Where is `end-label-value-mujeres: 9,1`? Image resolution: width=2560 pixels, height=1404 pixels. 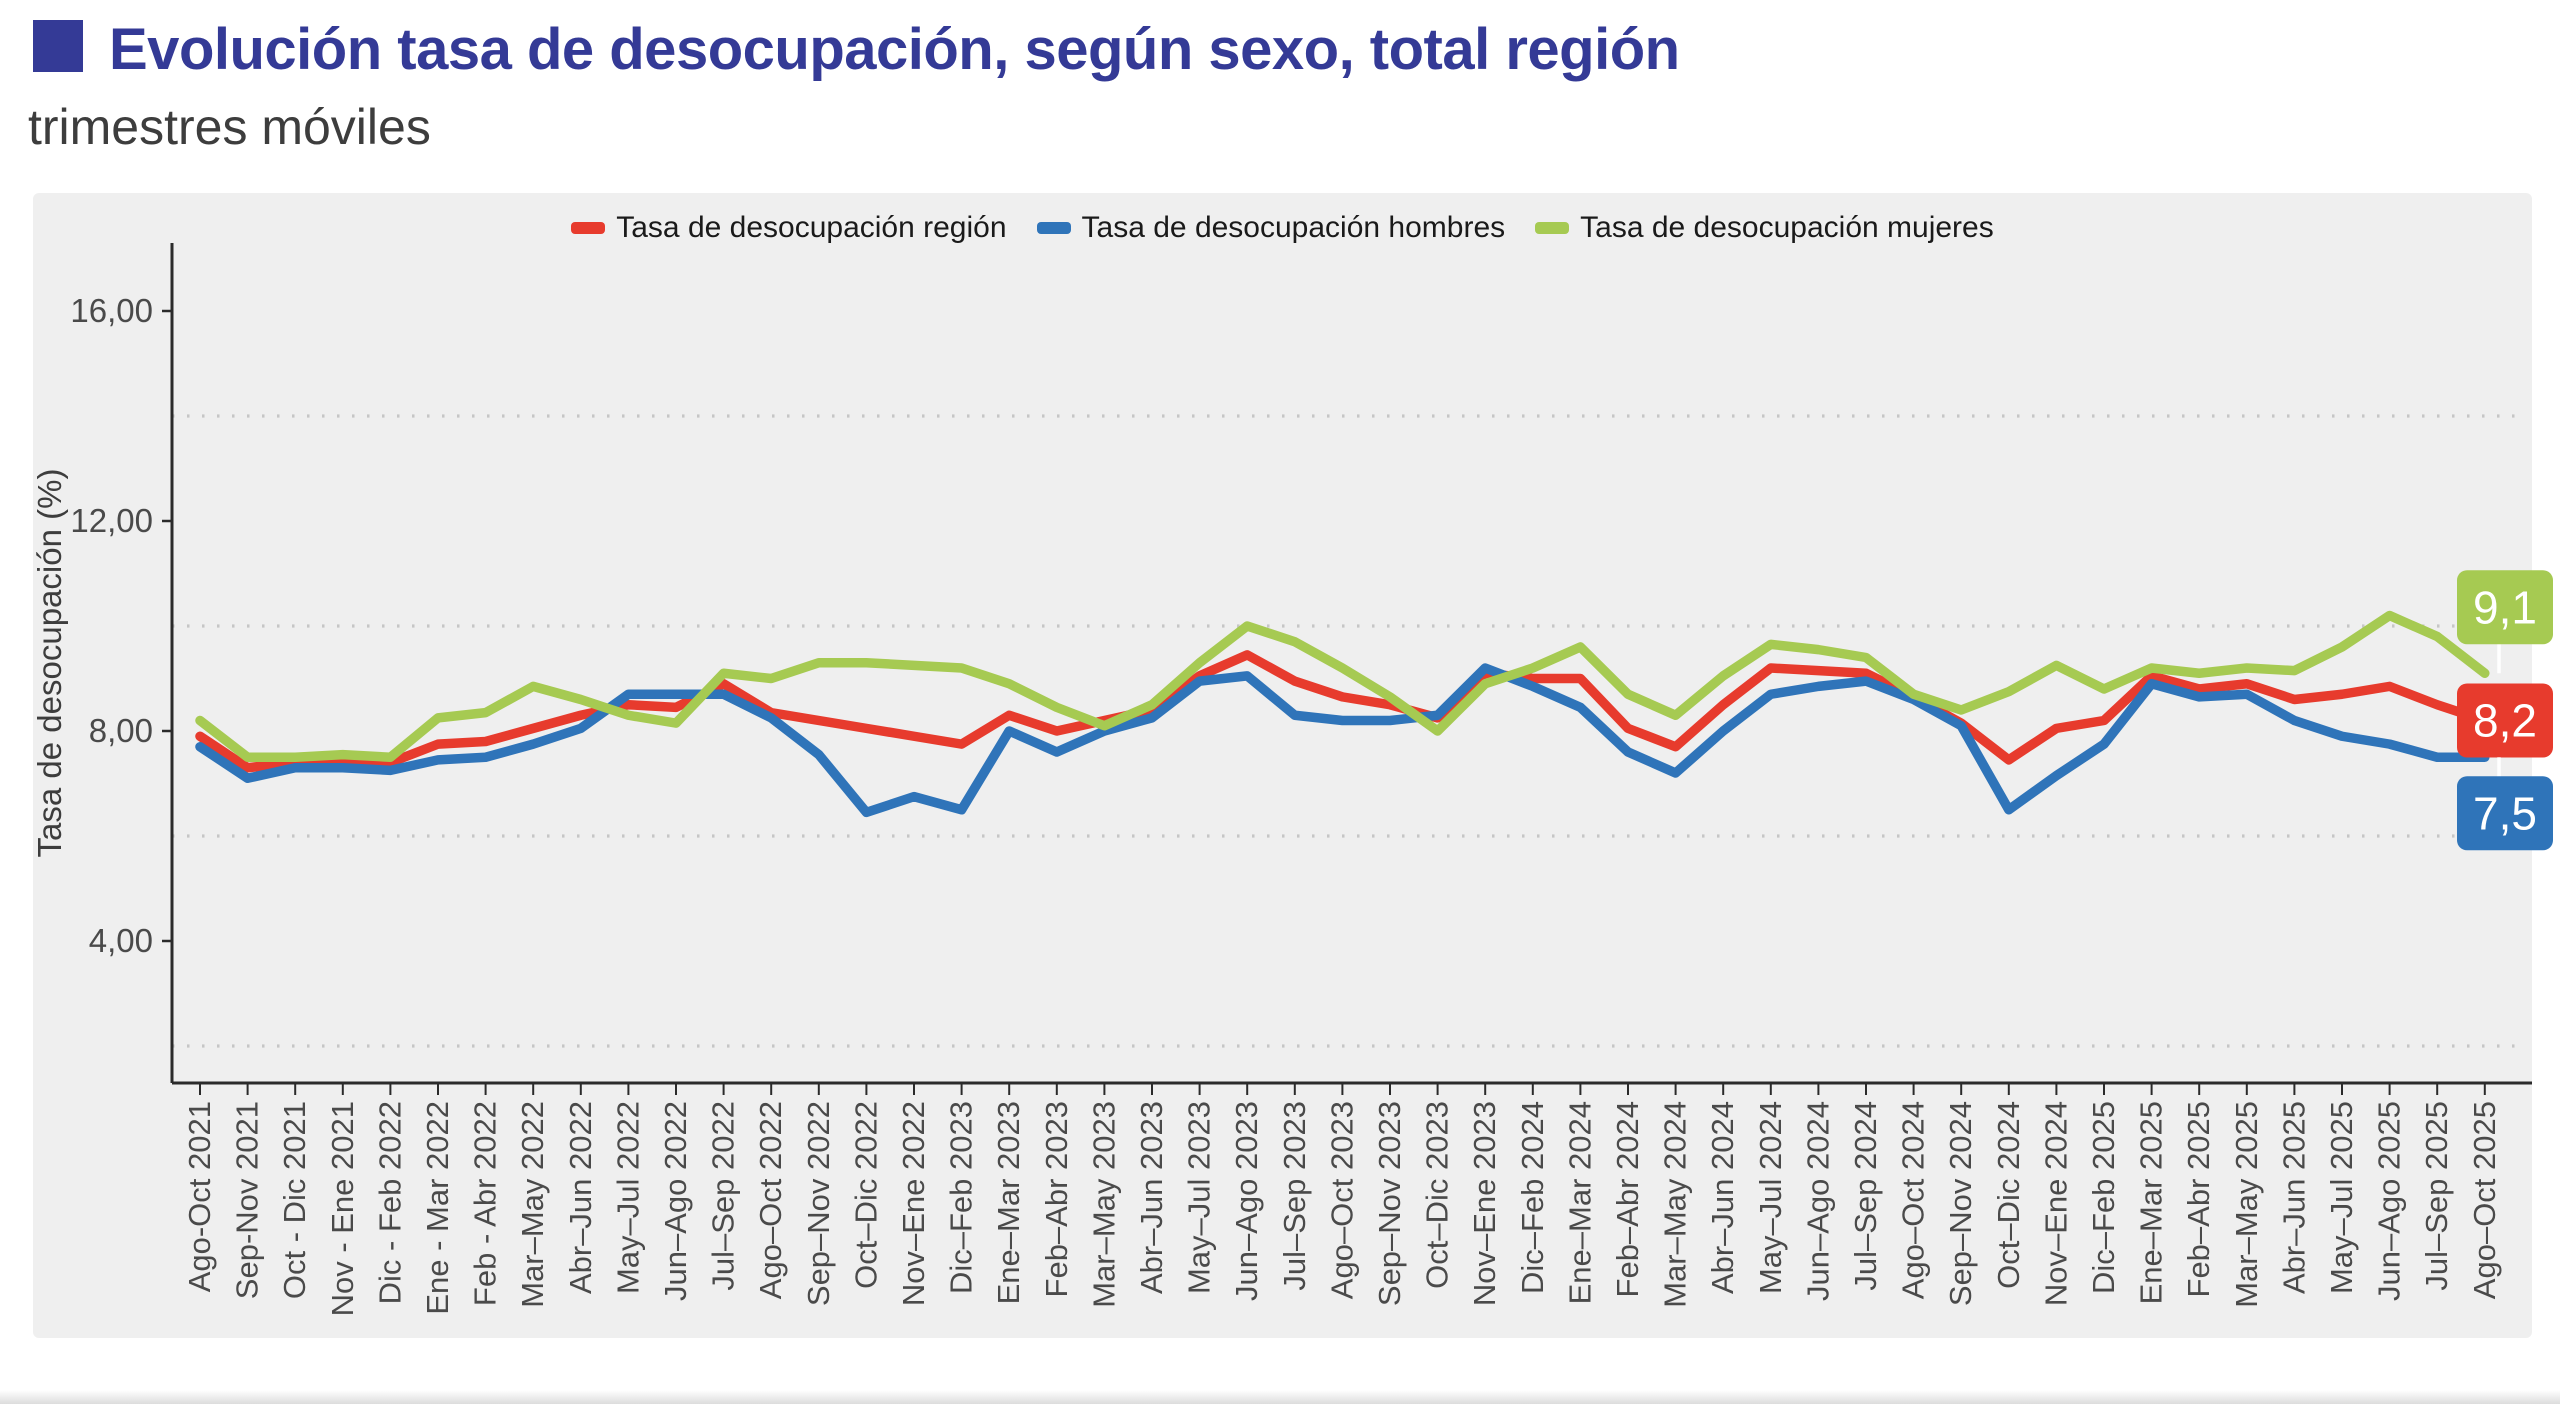
end-label-value-mujeres: 9,1 is located at coordinates (2505, 607).